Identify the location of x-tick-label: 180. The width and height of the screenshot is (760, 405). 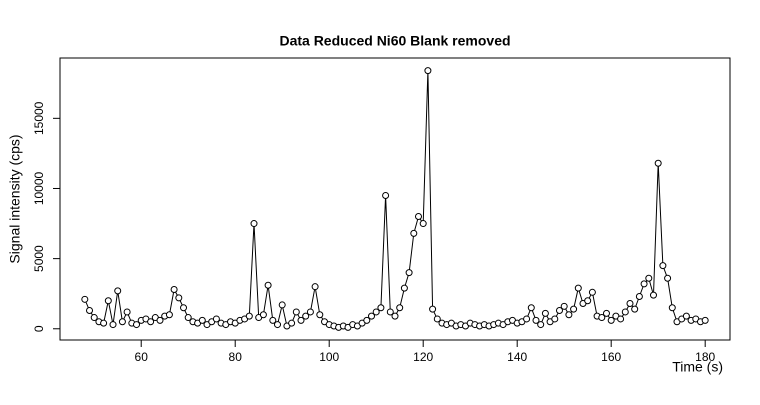
(705, 357).